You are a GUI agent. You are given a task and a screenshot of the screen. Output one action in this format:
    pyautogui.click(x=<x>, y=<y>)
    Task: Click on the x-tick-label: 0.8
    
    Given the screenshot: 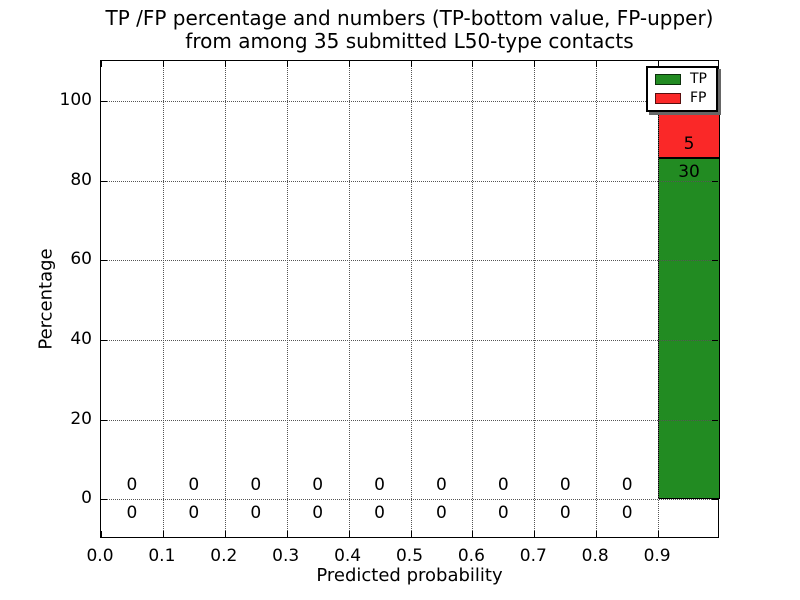 What is the action you would take?
    pyautogui.click(x=595, y=556)
    